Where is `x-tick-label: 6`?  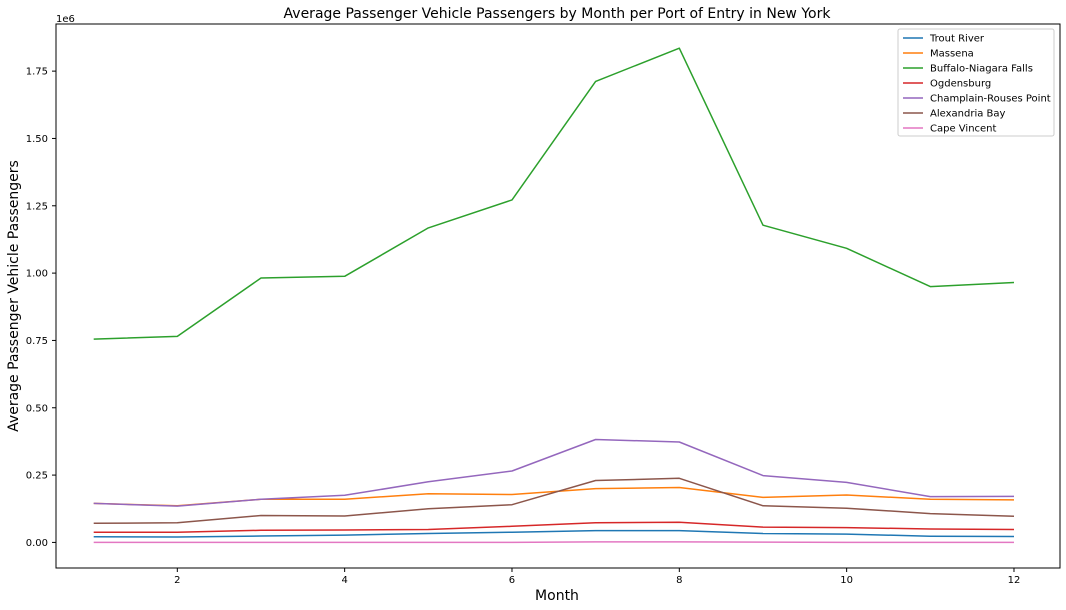
x-tick-label: 6 is located at coordinates (512, 580).